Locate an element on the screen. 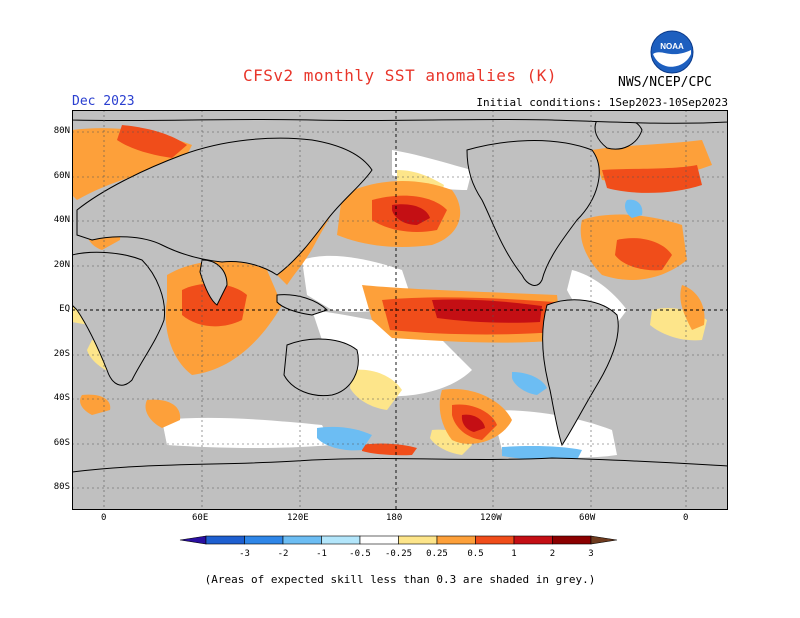  forecast-month: Dec 2023 is located at coordinates (103, 101).